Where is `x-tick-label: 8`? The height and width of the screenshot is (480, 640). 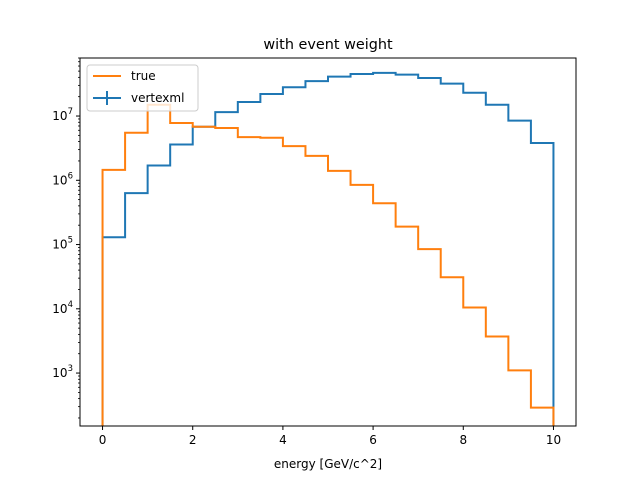
x-tick-label: 8 is located at coordinates (463, 440).